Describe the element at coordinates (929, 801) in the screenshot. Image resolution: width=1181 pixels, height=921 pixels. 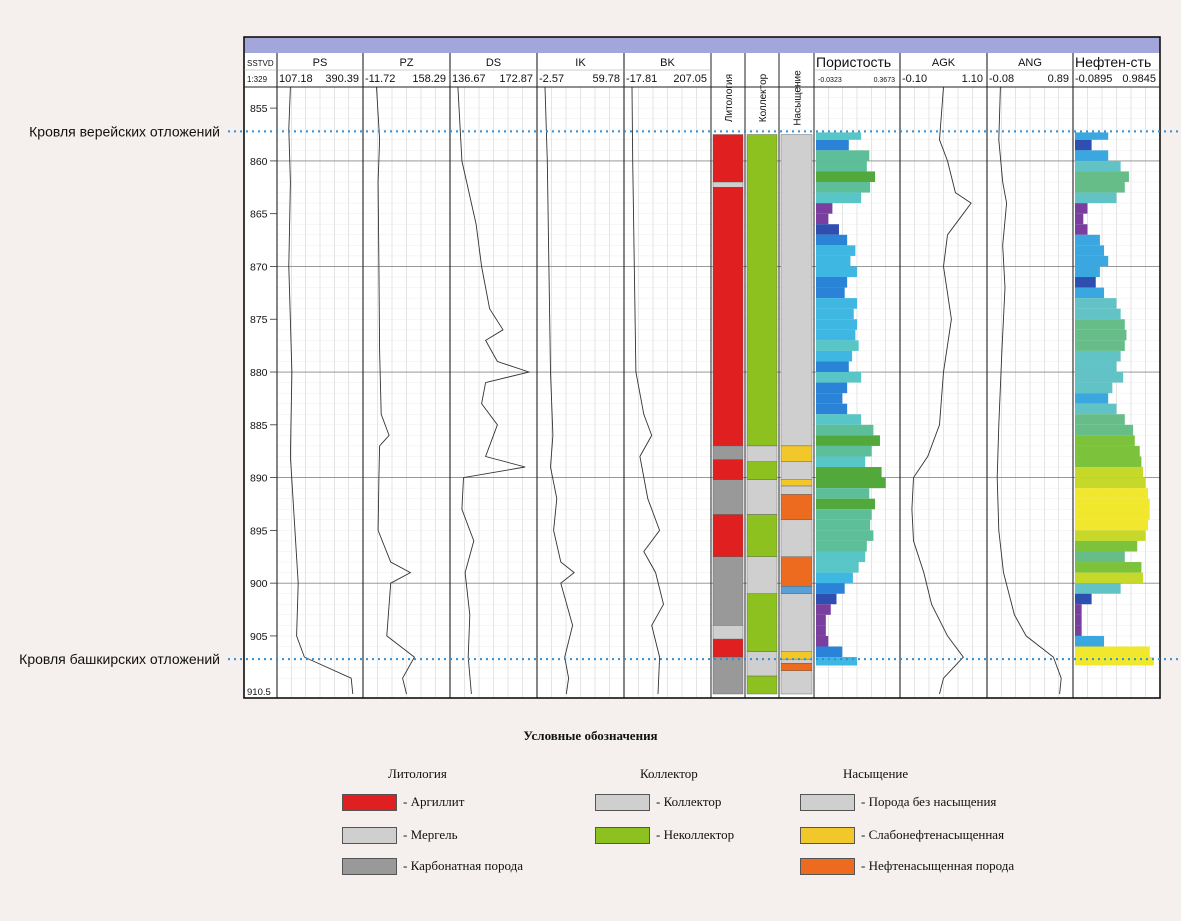
I see `legend-label: - Порода без насыщения` at that location.